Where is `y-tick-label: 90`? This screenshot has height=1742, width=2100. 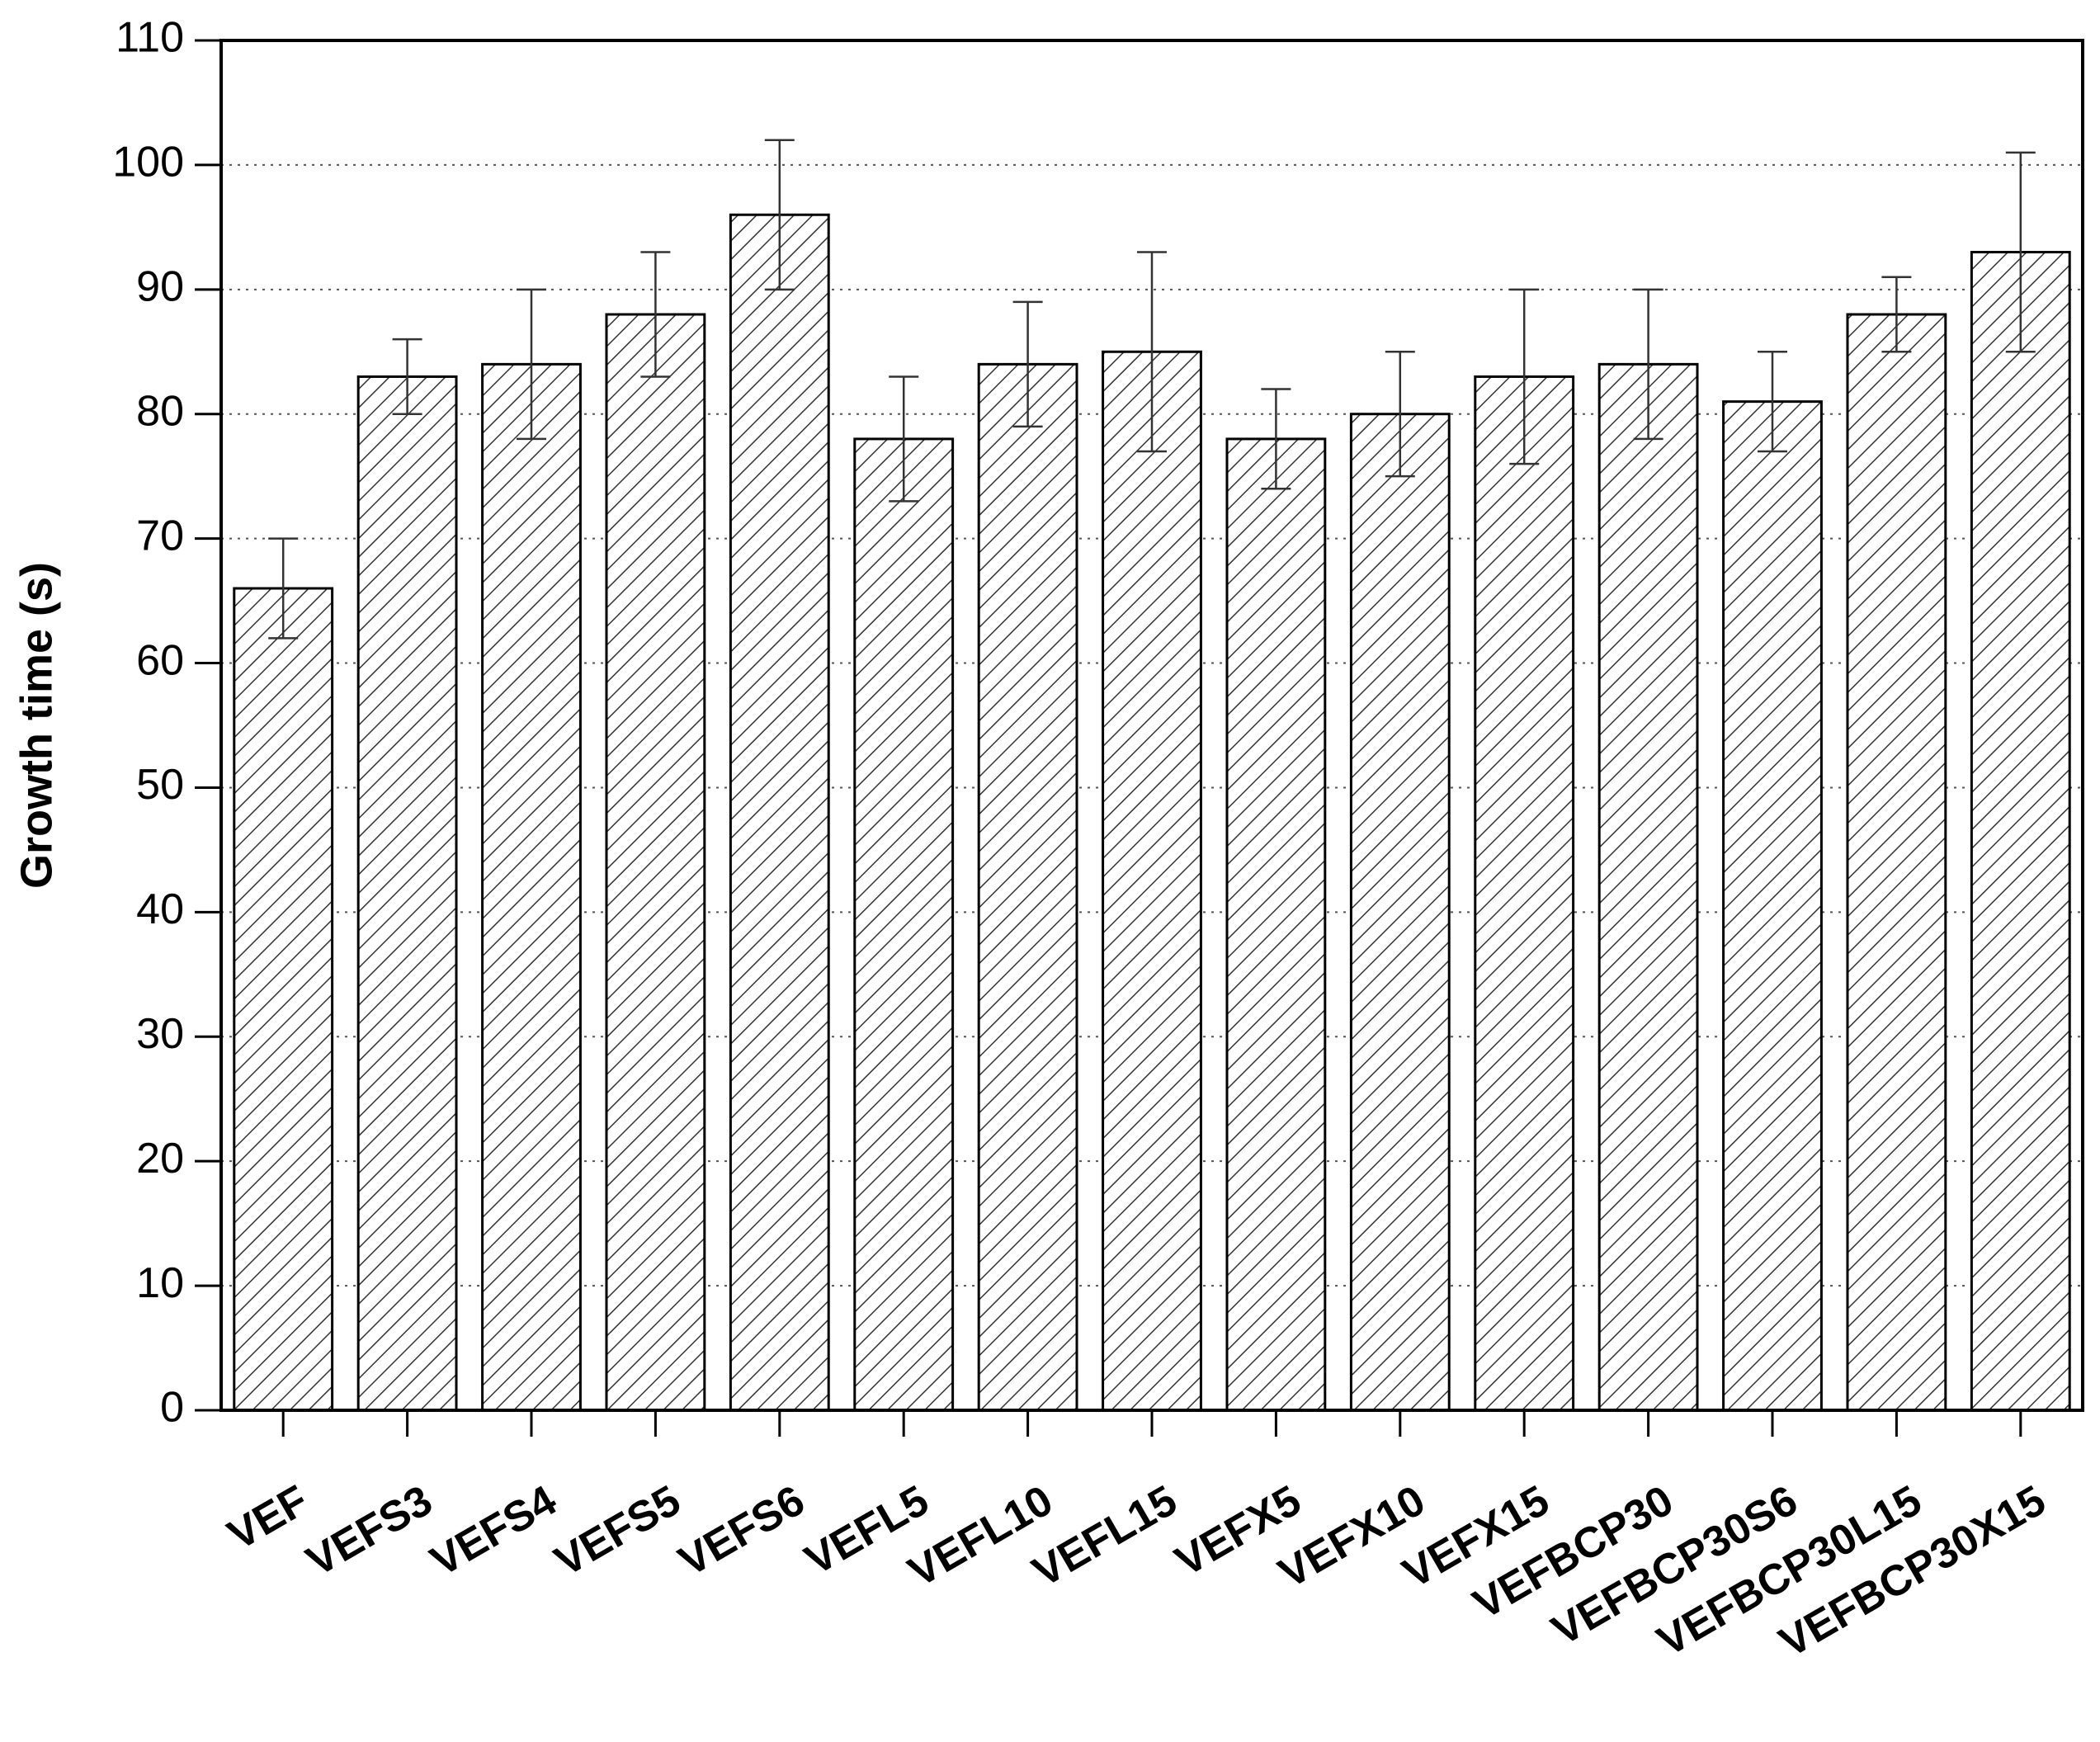 y-tick-label: 90 is located at coordinates (160, 287).